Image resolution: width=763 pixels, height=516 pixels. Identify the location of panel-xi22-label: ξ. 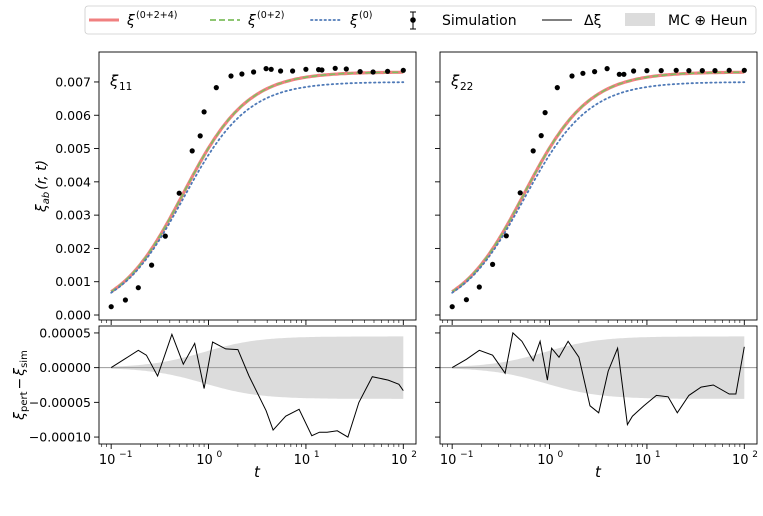
(455, 81).